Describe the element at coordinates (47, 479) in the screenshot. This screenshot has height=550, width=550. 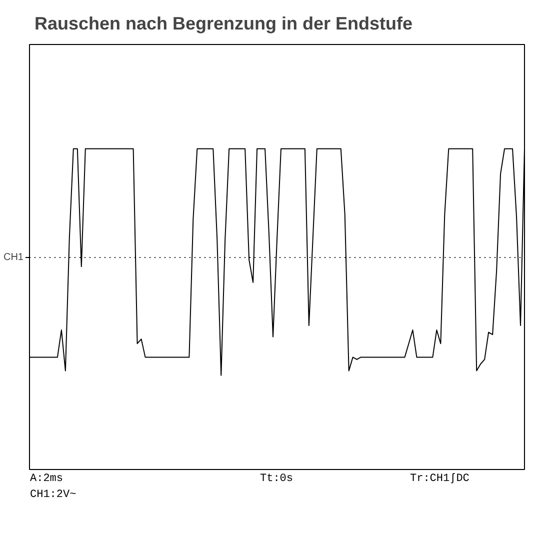
I see `text: A:2ms` at that location.